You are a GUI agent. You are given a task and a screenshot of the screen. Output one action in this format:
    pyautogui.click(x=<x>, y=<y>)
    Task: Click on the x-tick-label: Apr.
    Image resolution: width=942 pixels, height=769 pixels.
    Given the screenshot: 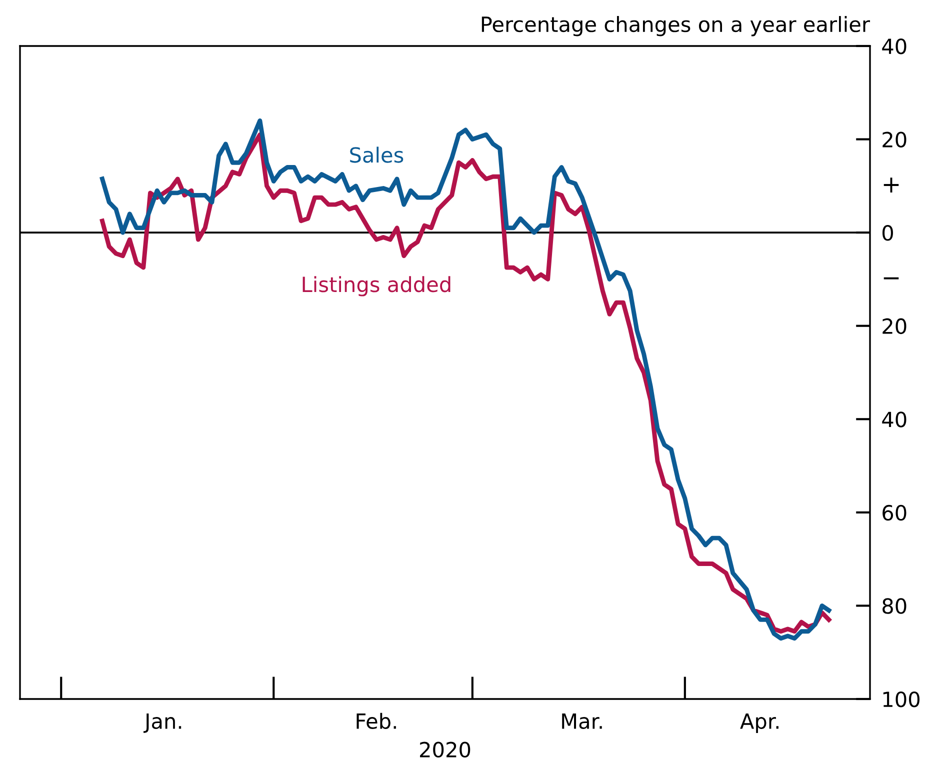 What is the action you would take?
    pyautogui.click(x=759, y=724)
    